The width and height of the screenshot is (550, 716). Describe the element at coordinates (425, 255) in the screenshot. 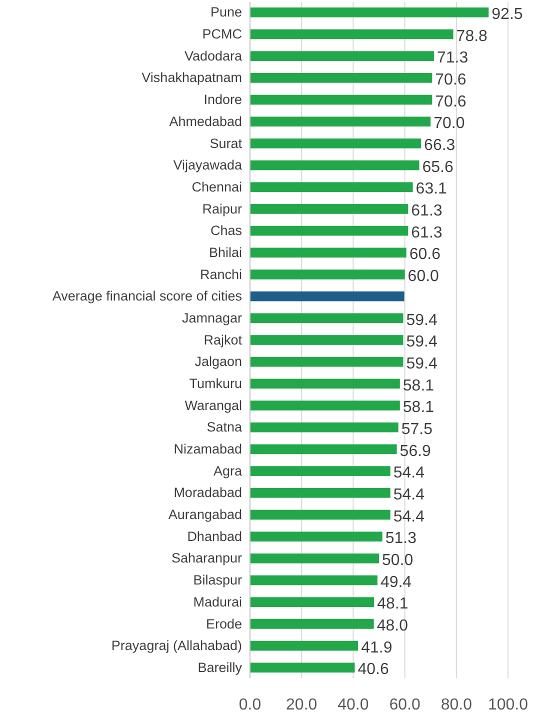

I see `data-label: 60.6` at that location.